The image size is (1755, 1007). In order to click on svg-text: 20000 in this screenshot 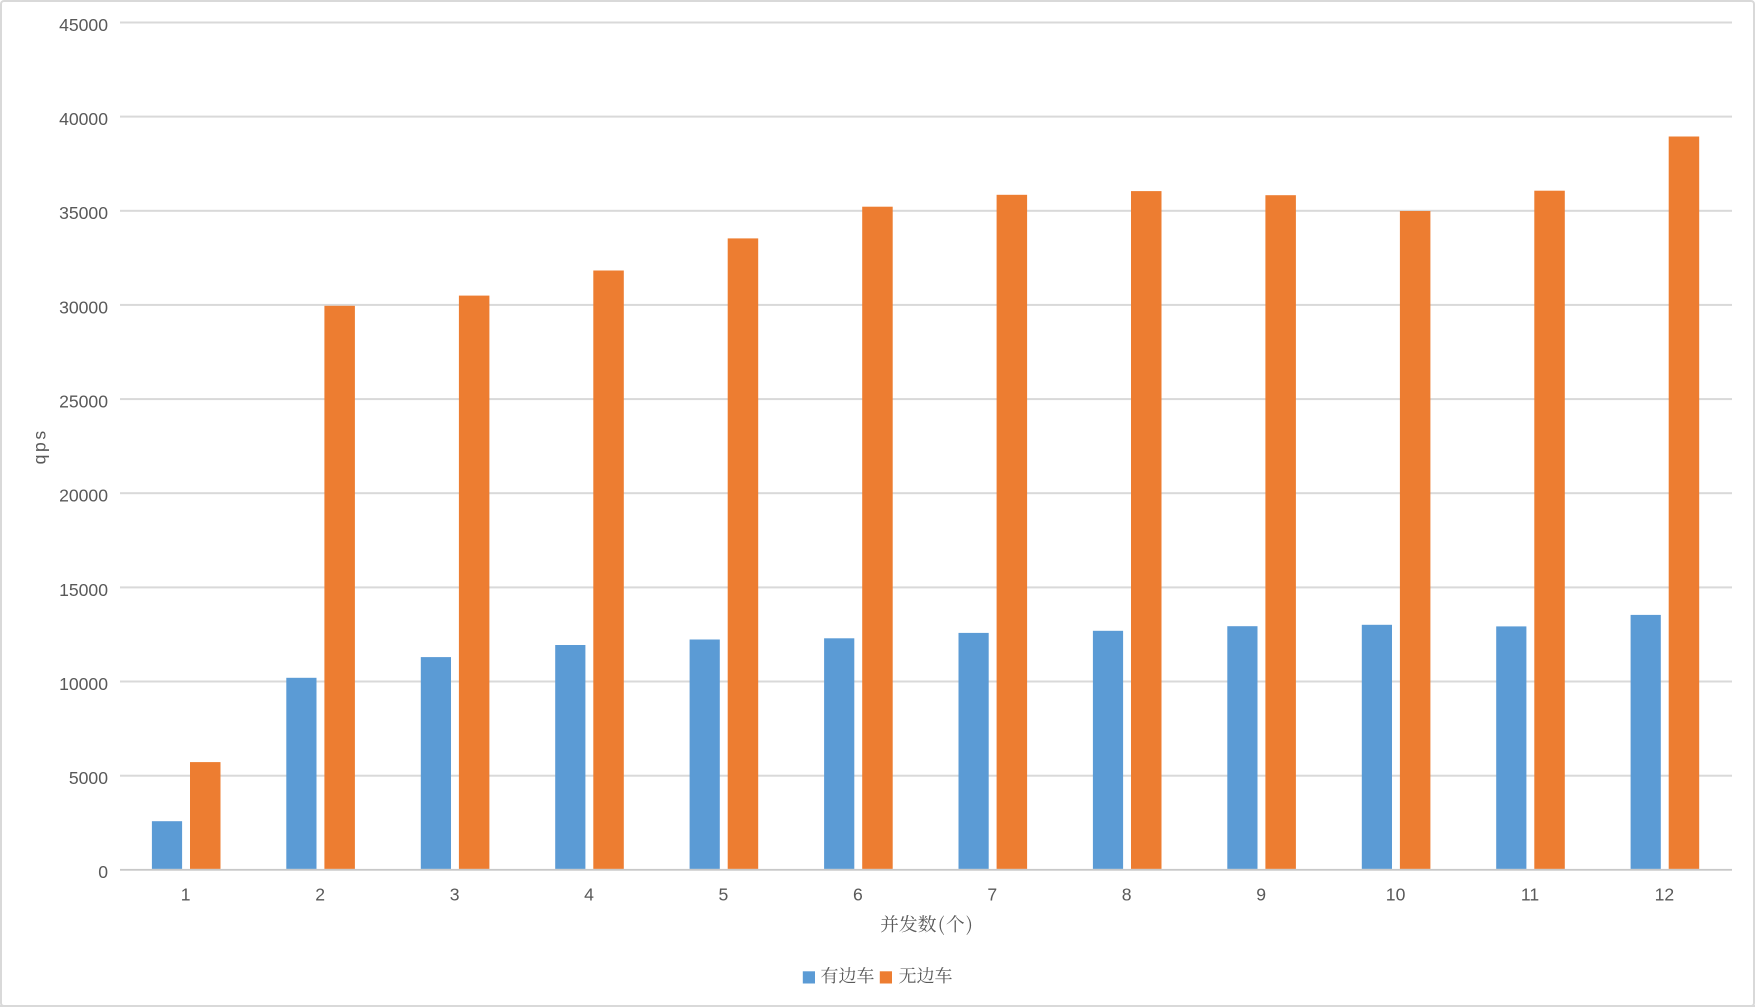, I will do `click(83, 496)`.